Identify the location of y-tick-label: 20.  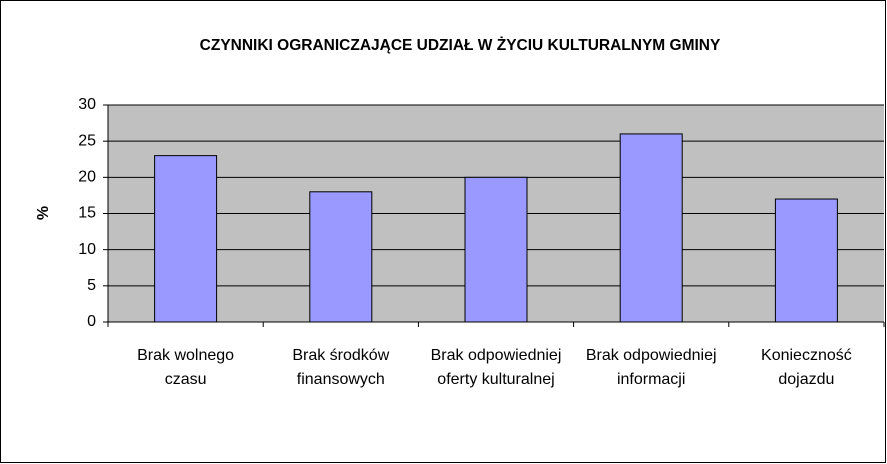
(87, 177).